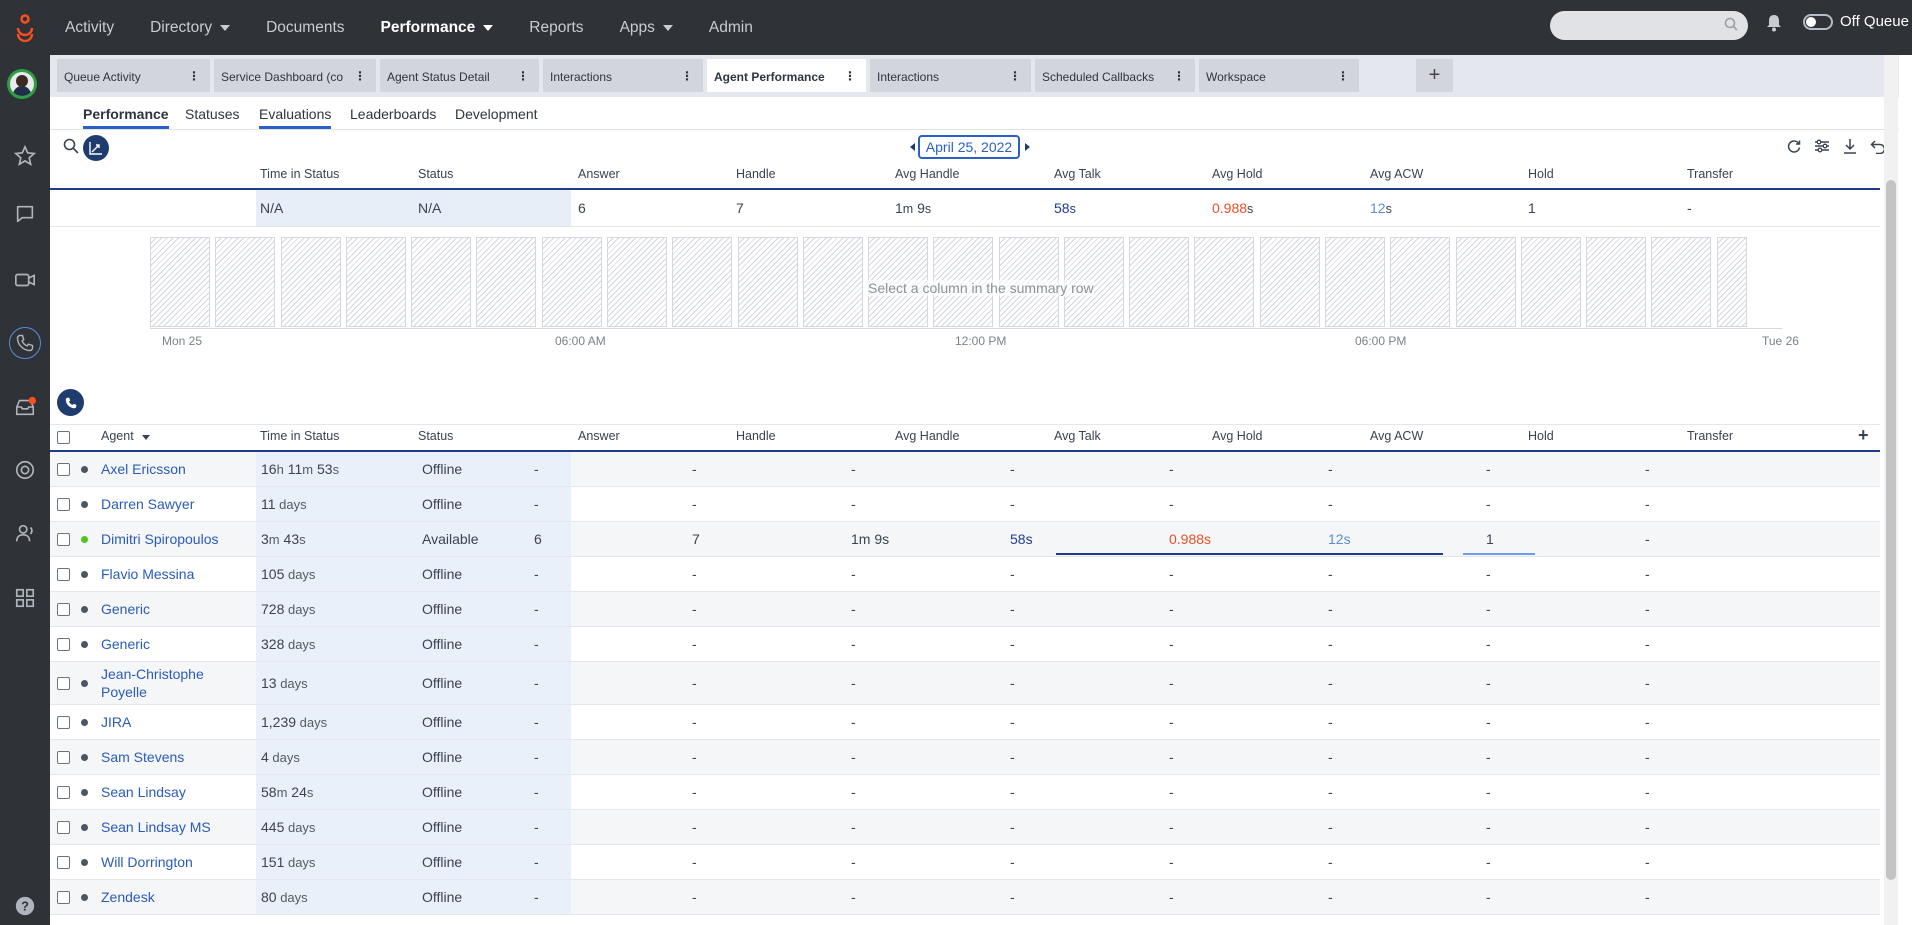  I want to click on queue-toggle, so click(1818, 22).